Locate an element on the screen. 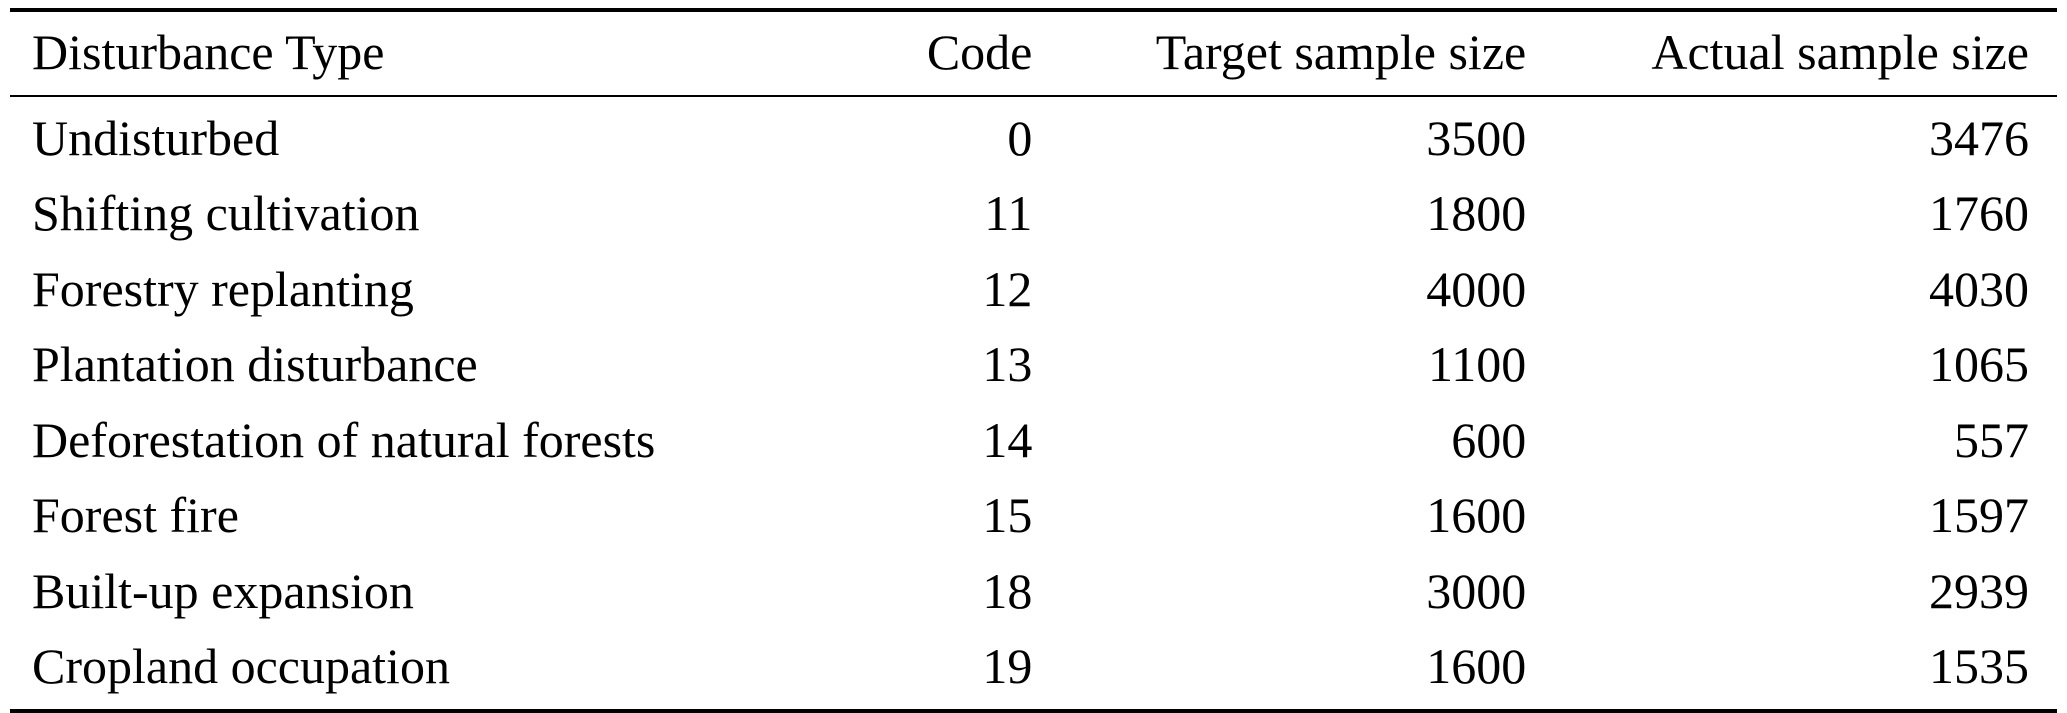 The image size is (2067, 713). cell-target-size: 1100 is located at coordinates (1477, 364).